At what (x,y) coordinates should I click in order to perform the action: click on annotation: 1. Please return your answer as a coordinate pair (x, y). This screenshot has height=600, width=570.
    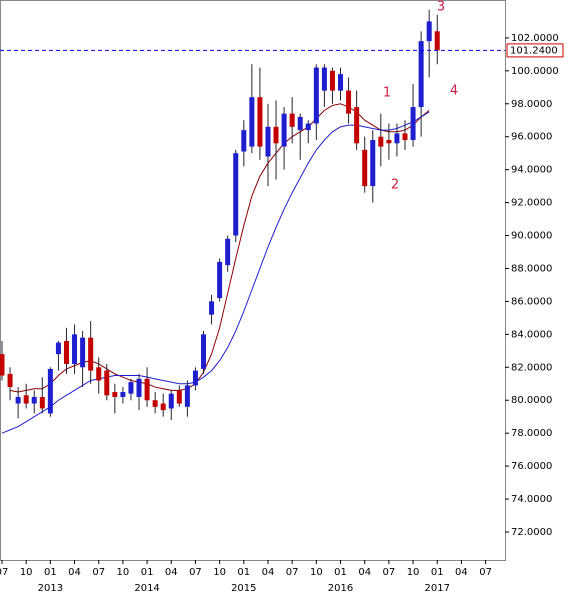
    Looking at the image, I should click on (387, 93).